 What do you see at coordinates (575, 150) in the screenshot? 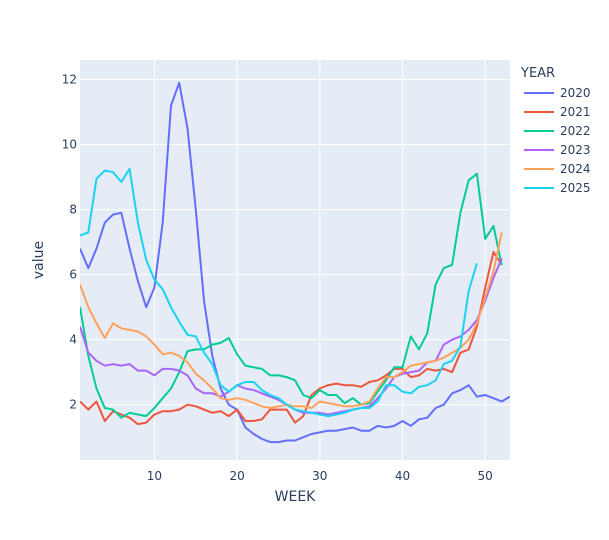
I see `legend-label: 2023` at bounding box center [575, 150].